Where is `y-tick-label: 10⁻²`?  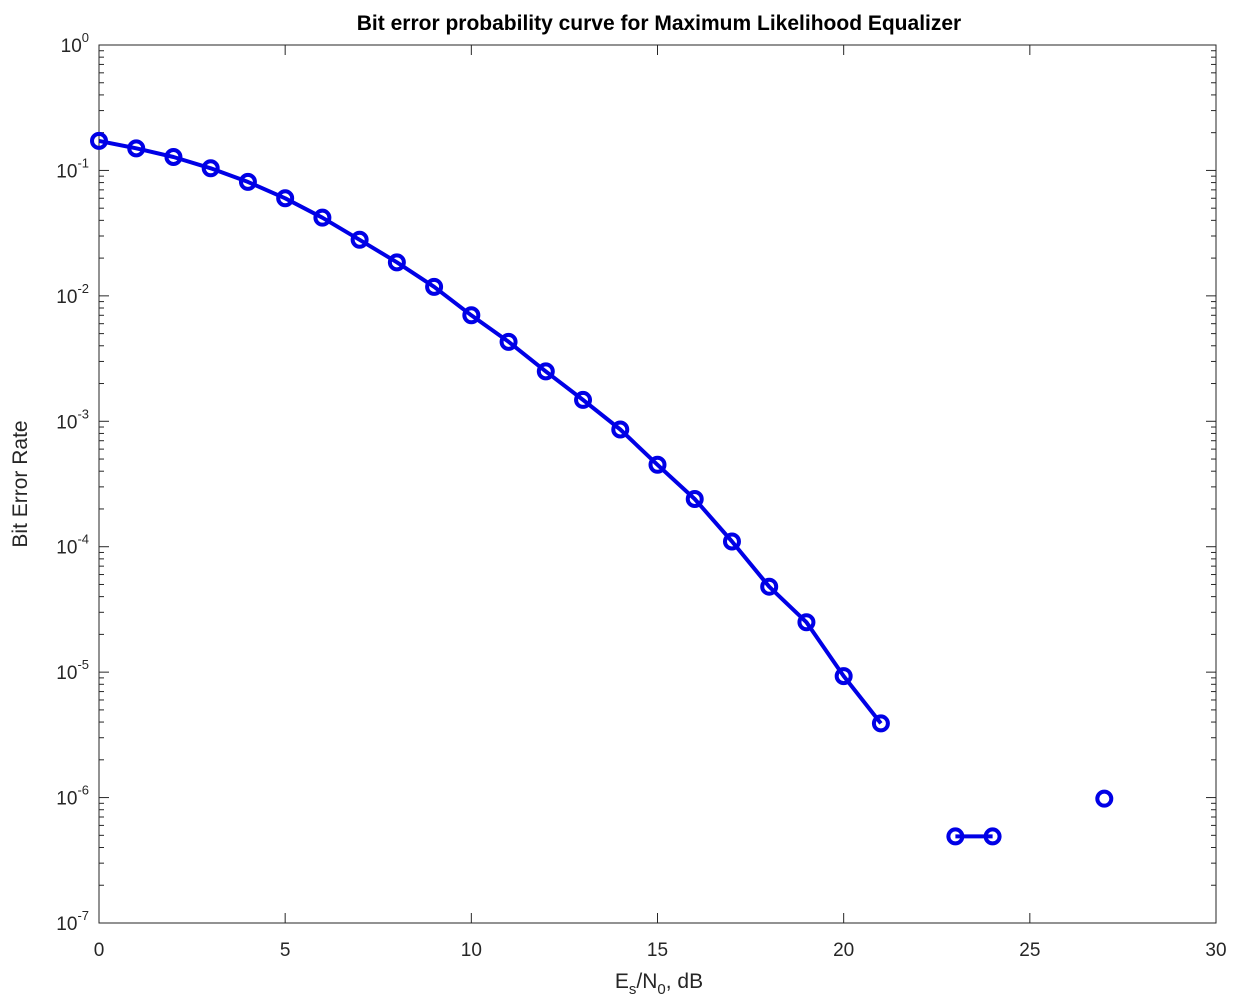 y-tick-label: 10⁻² is located at coordinates (72, 294).